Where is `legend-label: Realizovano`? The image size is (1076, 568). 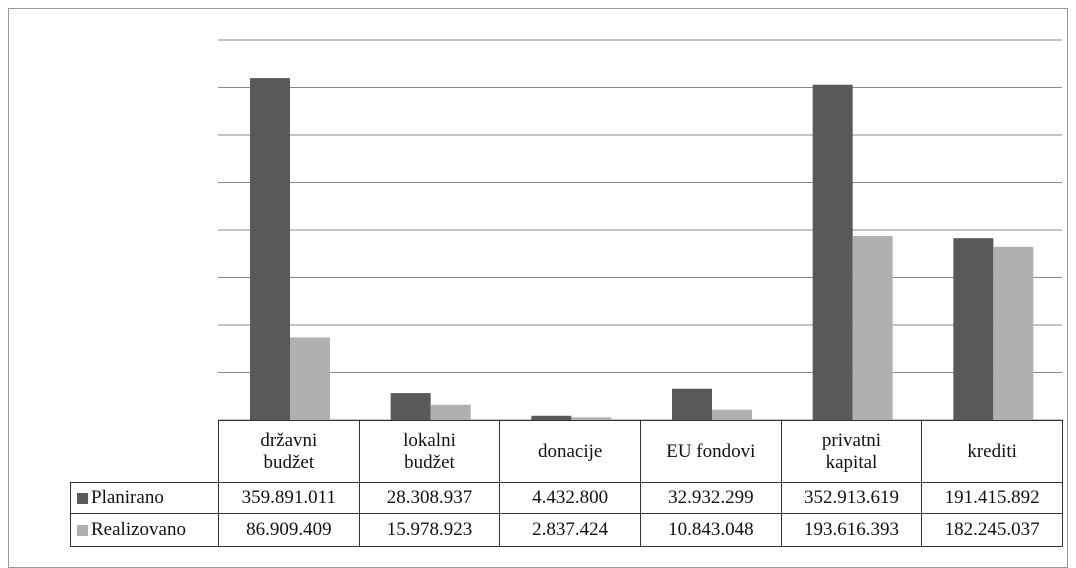
legend-label: Realizovano is located at coordinates (138, 529).